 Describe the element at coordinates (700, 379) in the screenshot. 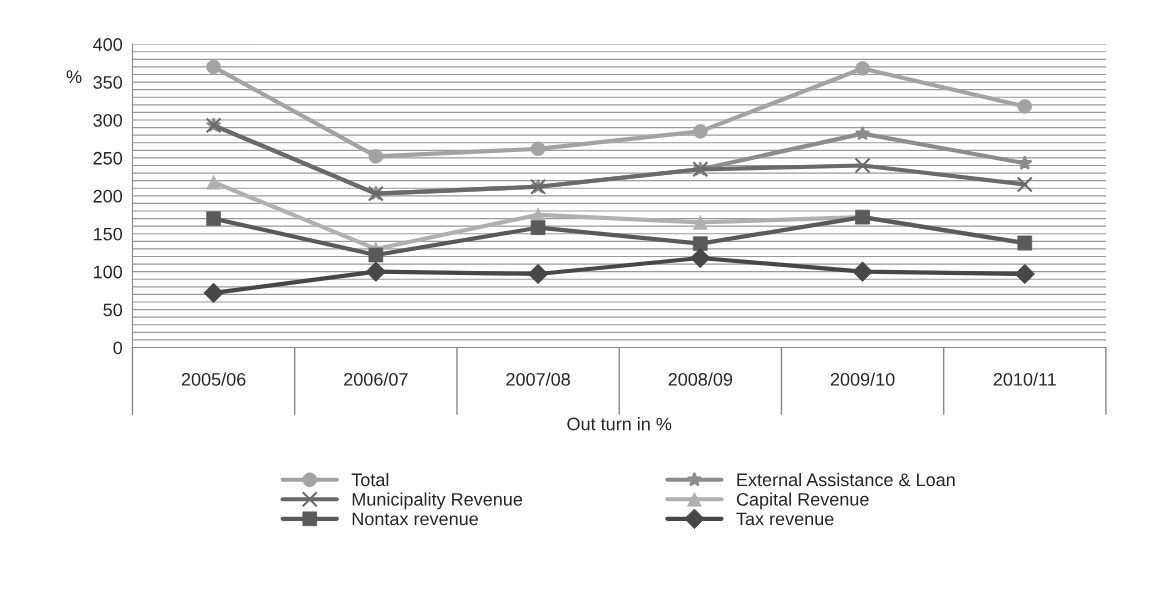

I see `x-tick-label: 2008/09` at that location.